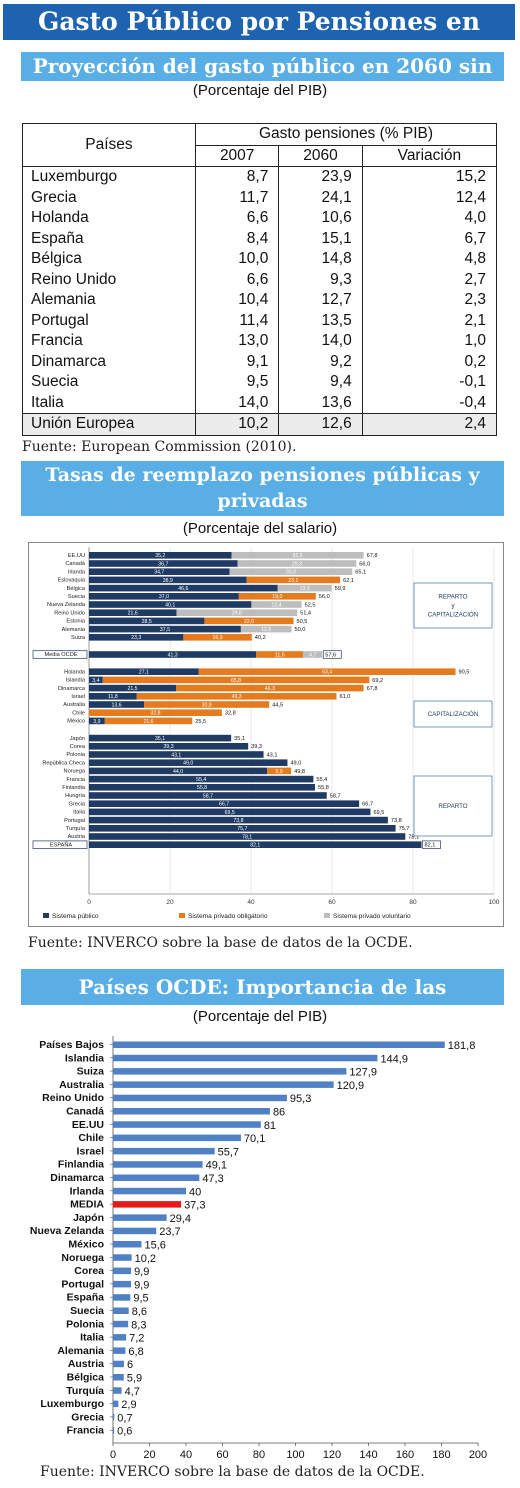 The height and width of the screenshot is (1488, 520). What do you see at coordinates (216, 1166) in the screenshot?
I see `value-label: 49,1` at bounding box center [216, 1166].